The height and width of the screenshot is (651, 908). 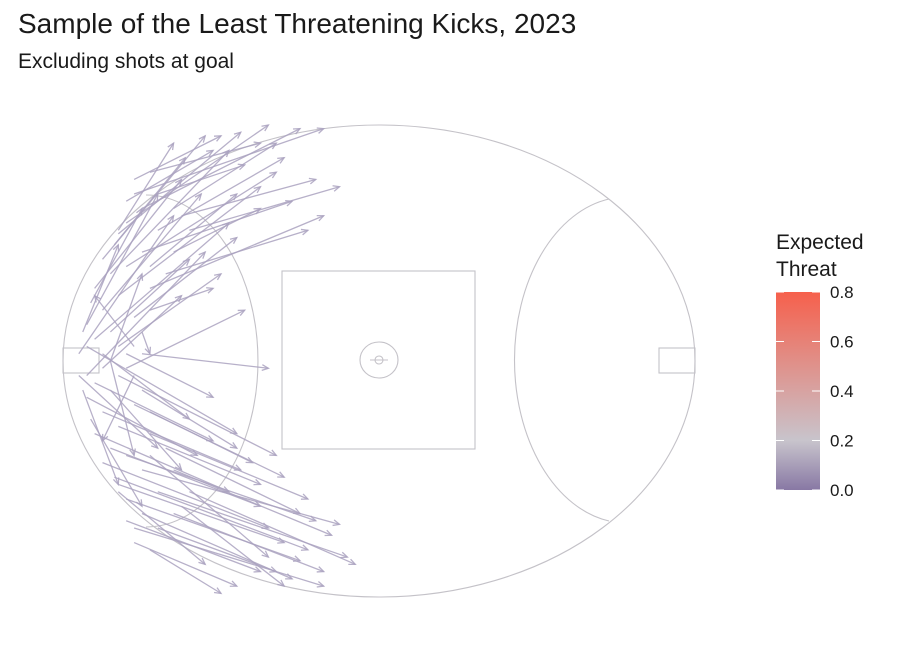 I want to click on legend-tick-label: 0.0, so click(x=842, y=490).